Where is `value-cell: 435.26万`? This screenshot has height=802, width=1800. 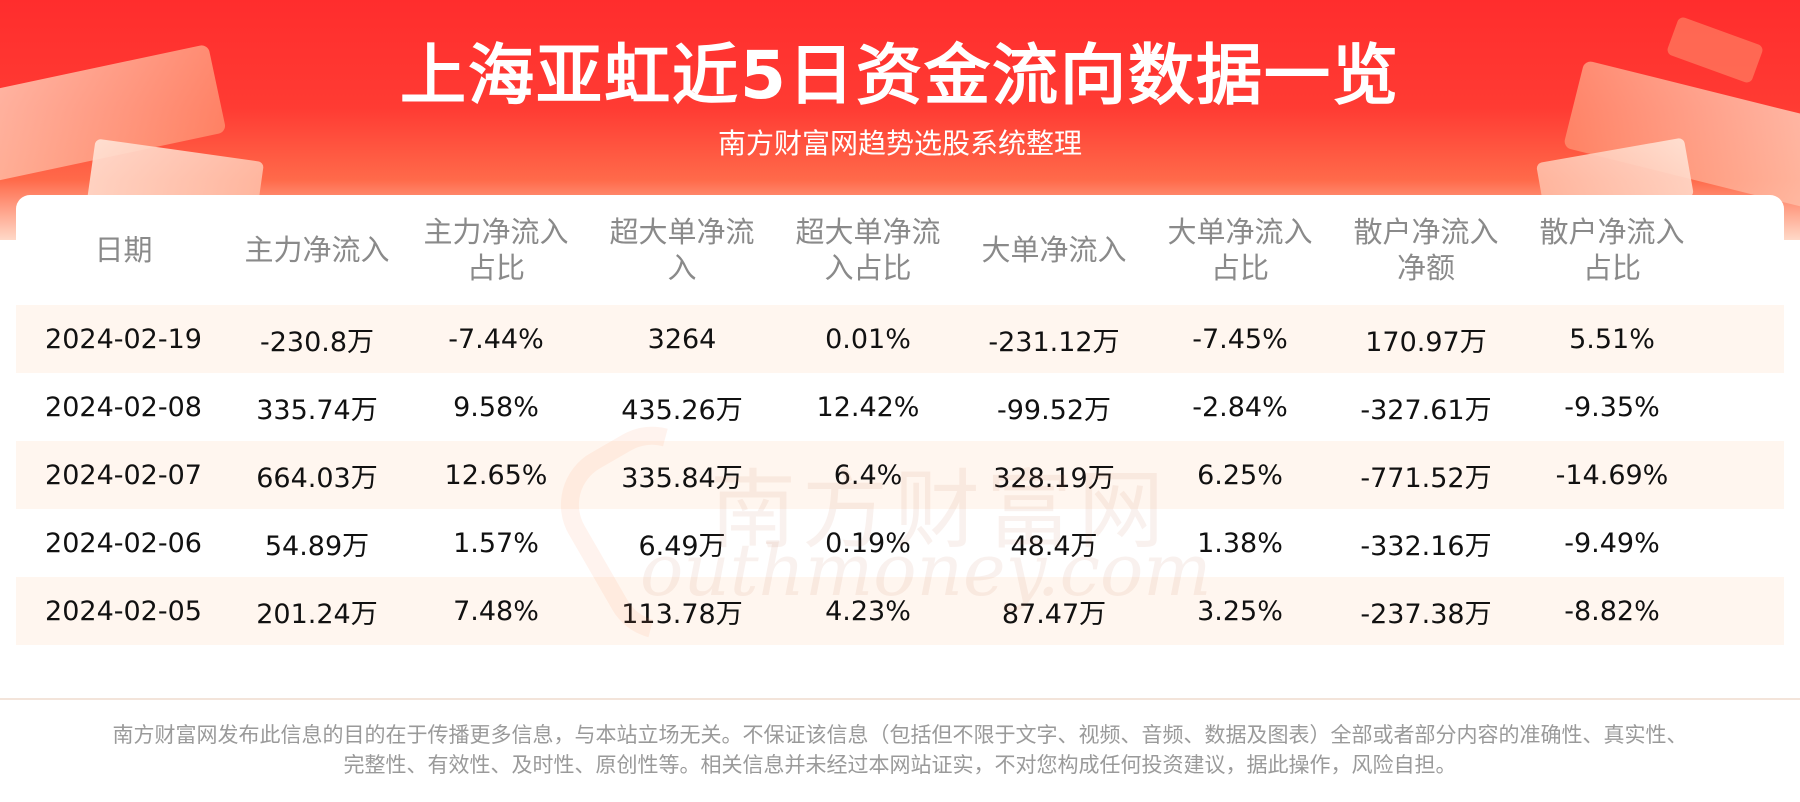 value-cell: 435.26万 is located at coordinates (682, 410).